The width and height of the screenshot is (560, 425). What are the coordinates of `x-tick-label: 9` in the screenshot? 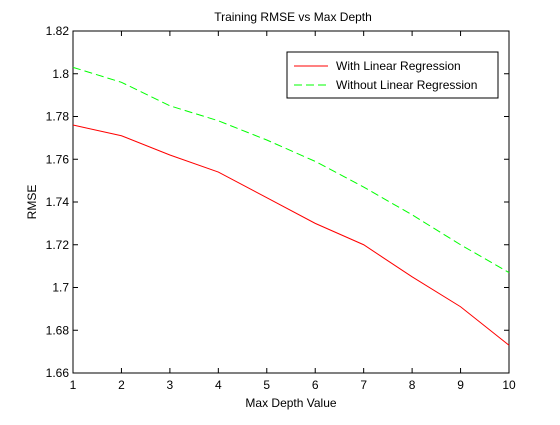 It's located at (460, 385).